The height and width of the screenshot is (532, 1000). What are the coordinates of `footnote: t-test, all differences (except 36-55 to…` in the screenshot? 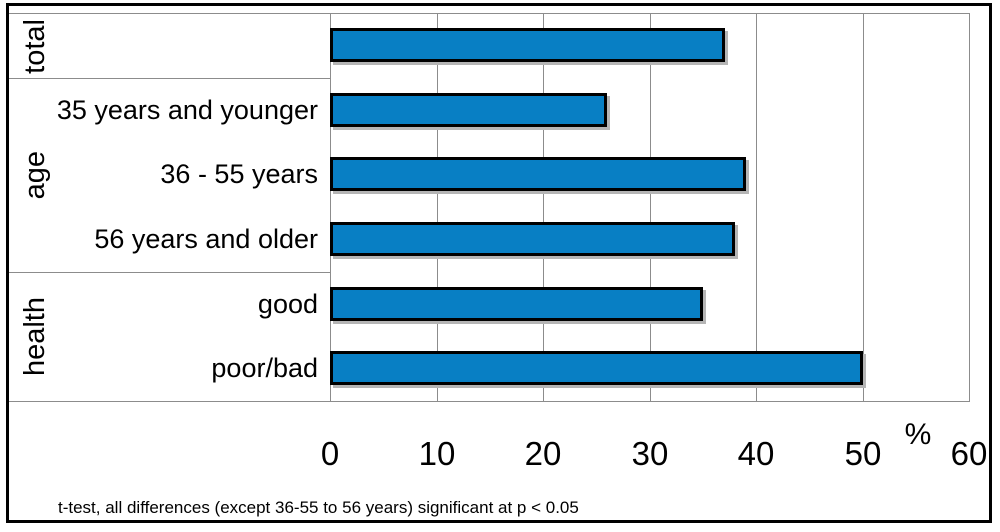 It's located at (318, 507).